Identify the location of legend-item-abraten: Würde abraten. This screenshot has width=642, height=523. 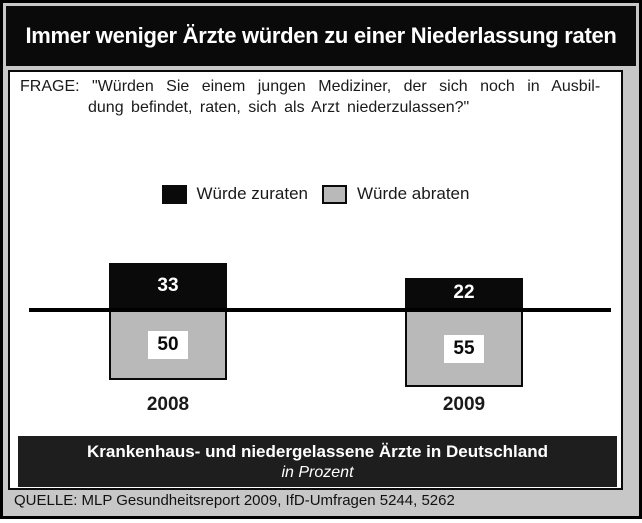
(395, 194).